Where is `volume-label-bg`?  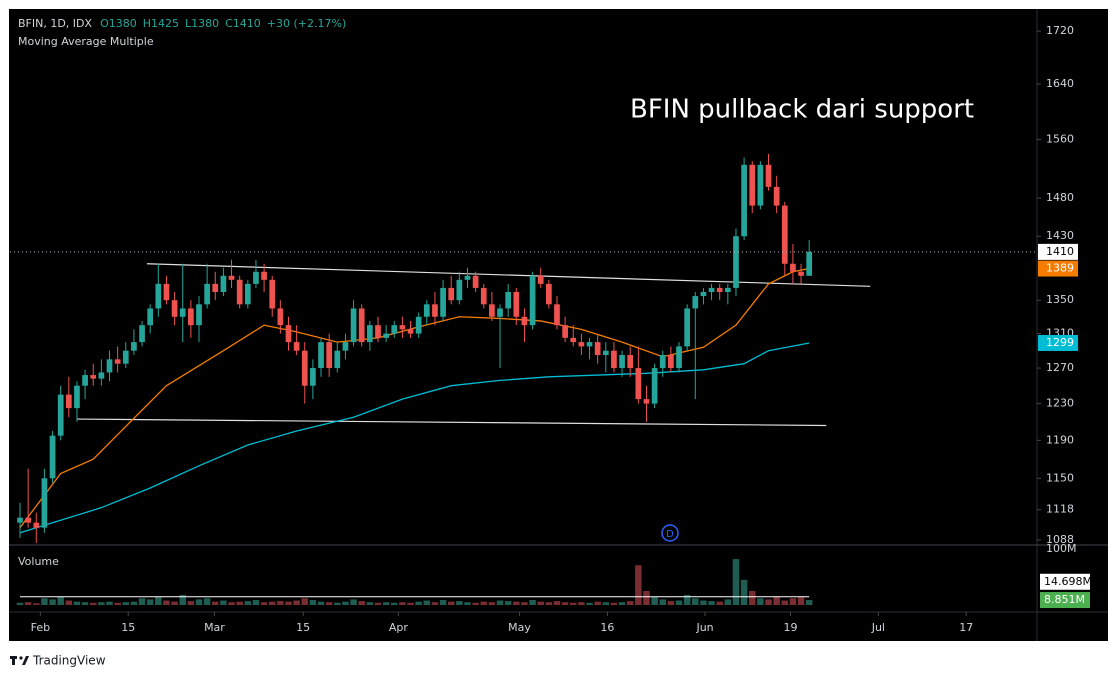 volume-label-bg is located at coordinates (1065, 600).